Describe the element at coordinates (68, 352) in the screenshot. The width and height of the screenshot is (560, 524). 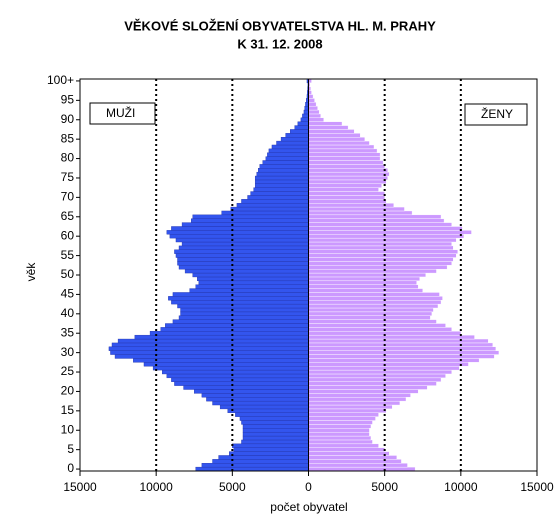
I see `y-tick-label: 30` at that location.